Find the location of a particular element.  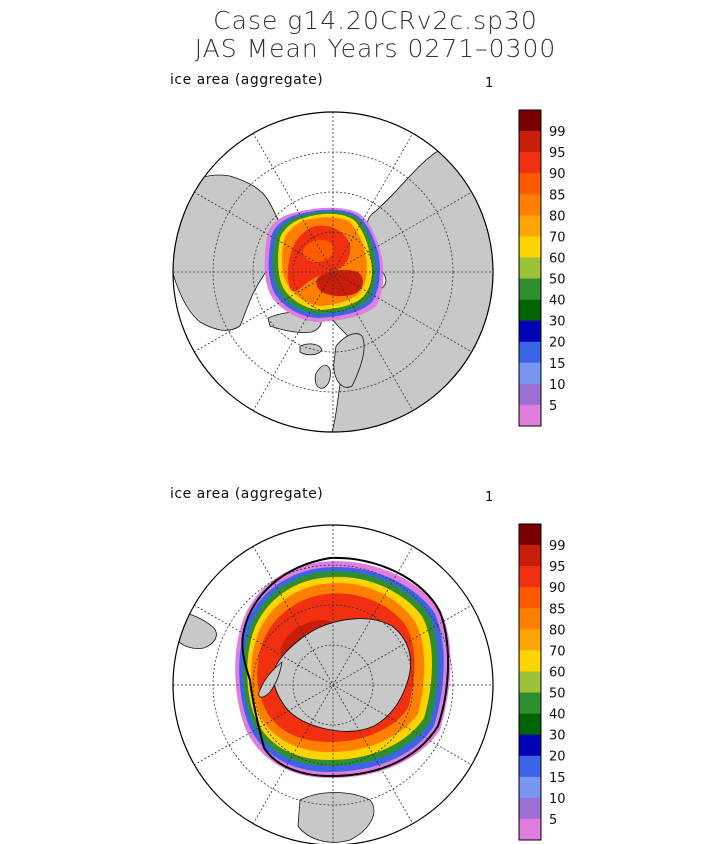

south-land-peninsula is located at coordinates (270, 679).